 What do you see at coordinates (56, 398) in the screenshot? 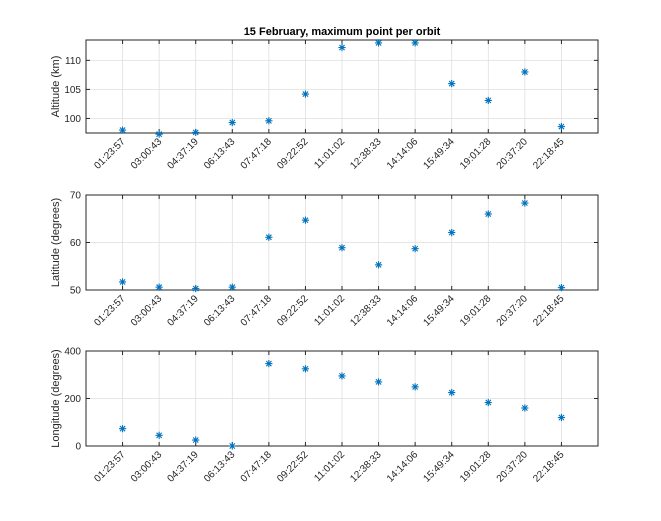
I see `y-axis-label: Longitude (degrees)` at bounding box center [56, 398].